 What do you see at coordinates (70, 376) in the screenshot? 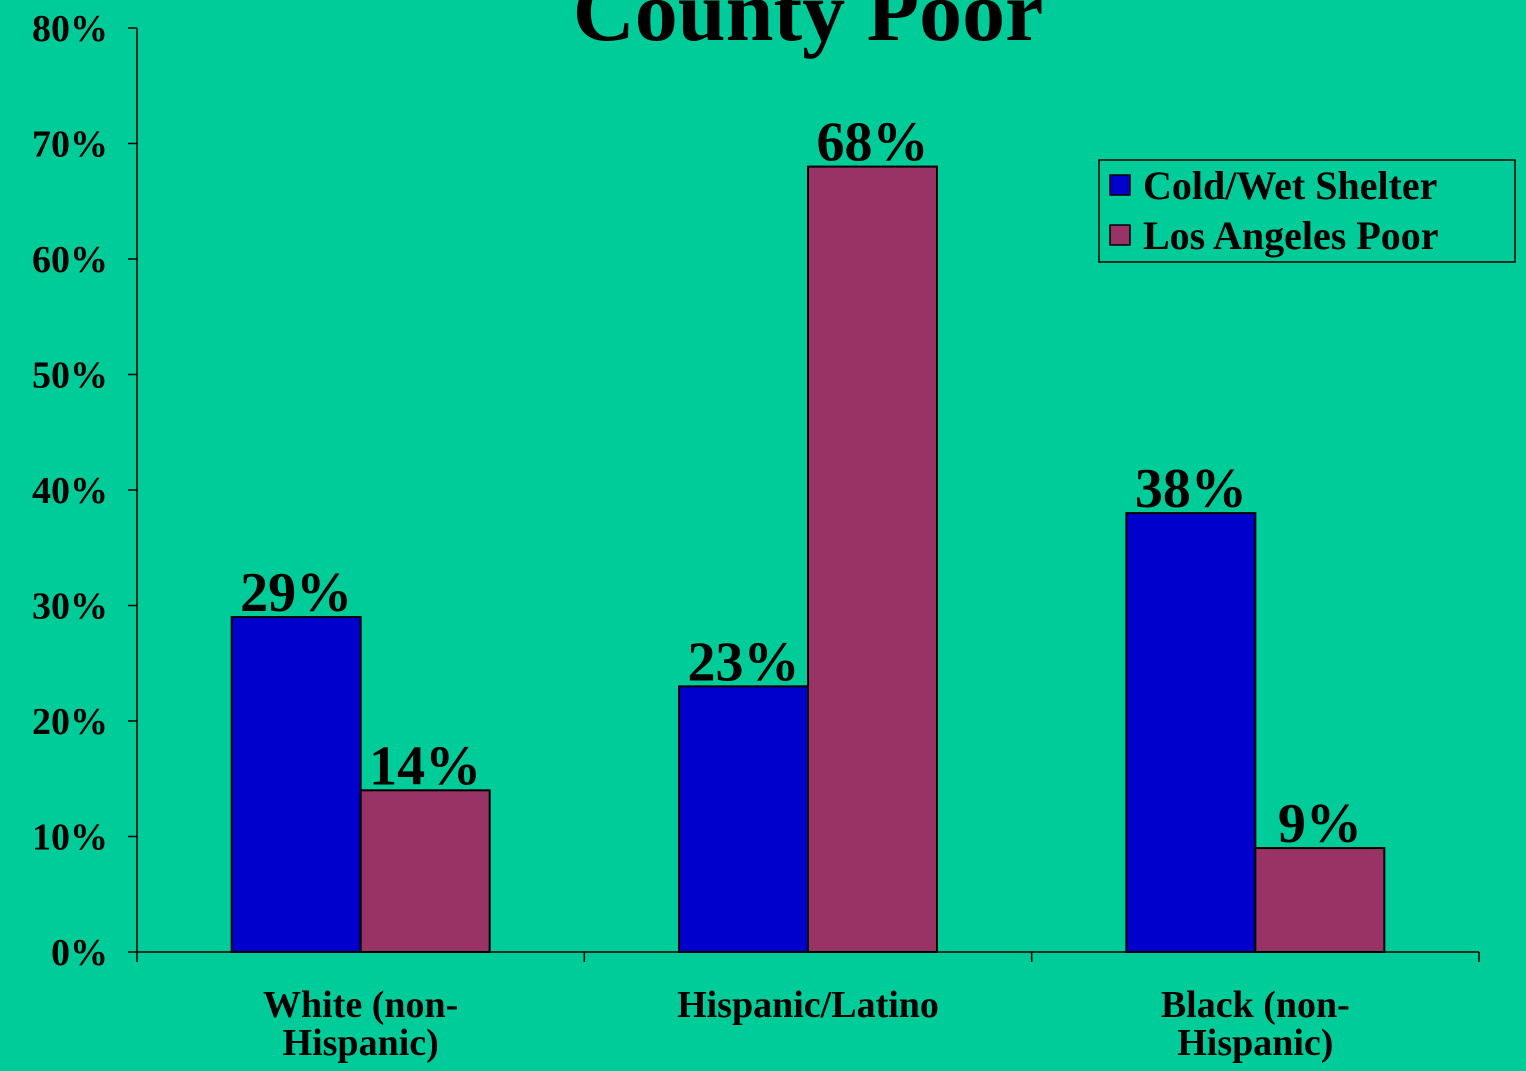
I see `y-tick-label: 50%` at bounding box center [70, 376].